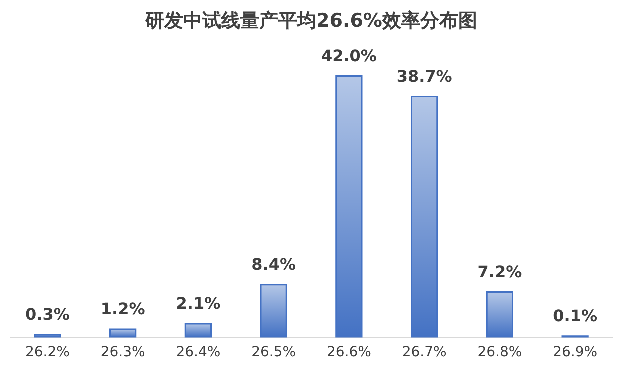  What do you see at coordinates (424, 352) in the screenshot?
I see `x-tick-label: 26.7%` at bounding box center [424, 352].